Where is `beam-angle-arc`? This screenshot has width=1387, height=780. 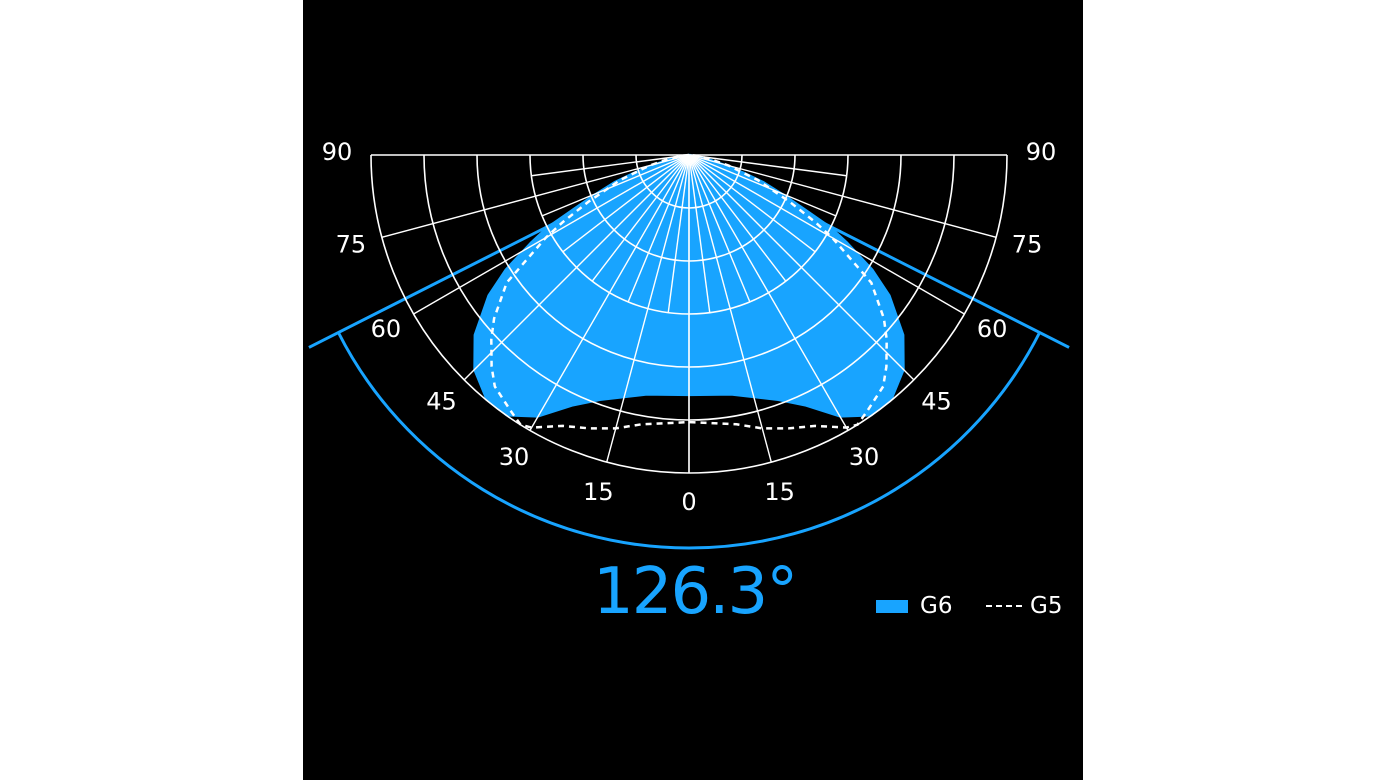 beam-angle-arc is located at coordinates (689, 440).